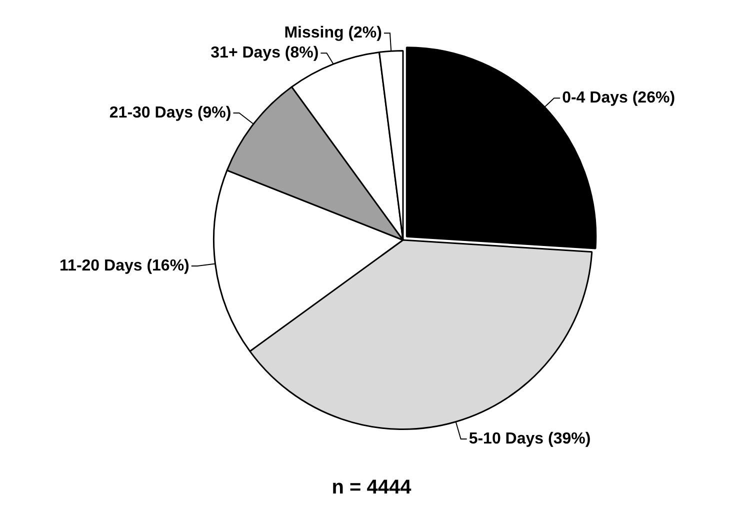 The image size is (739, 505). I want to click on slice-label: 11-20 Days (16%), so click(125, 265).